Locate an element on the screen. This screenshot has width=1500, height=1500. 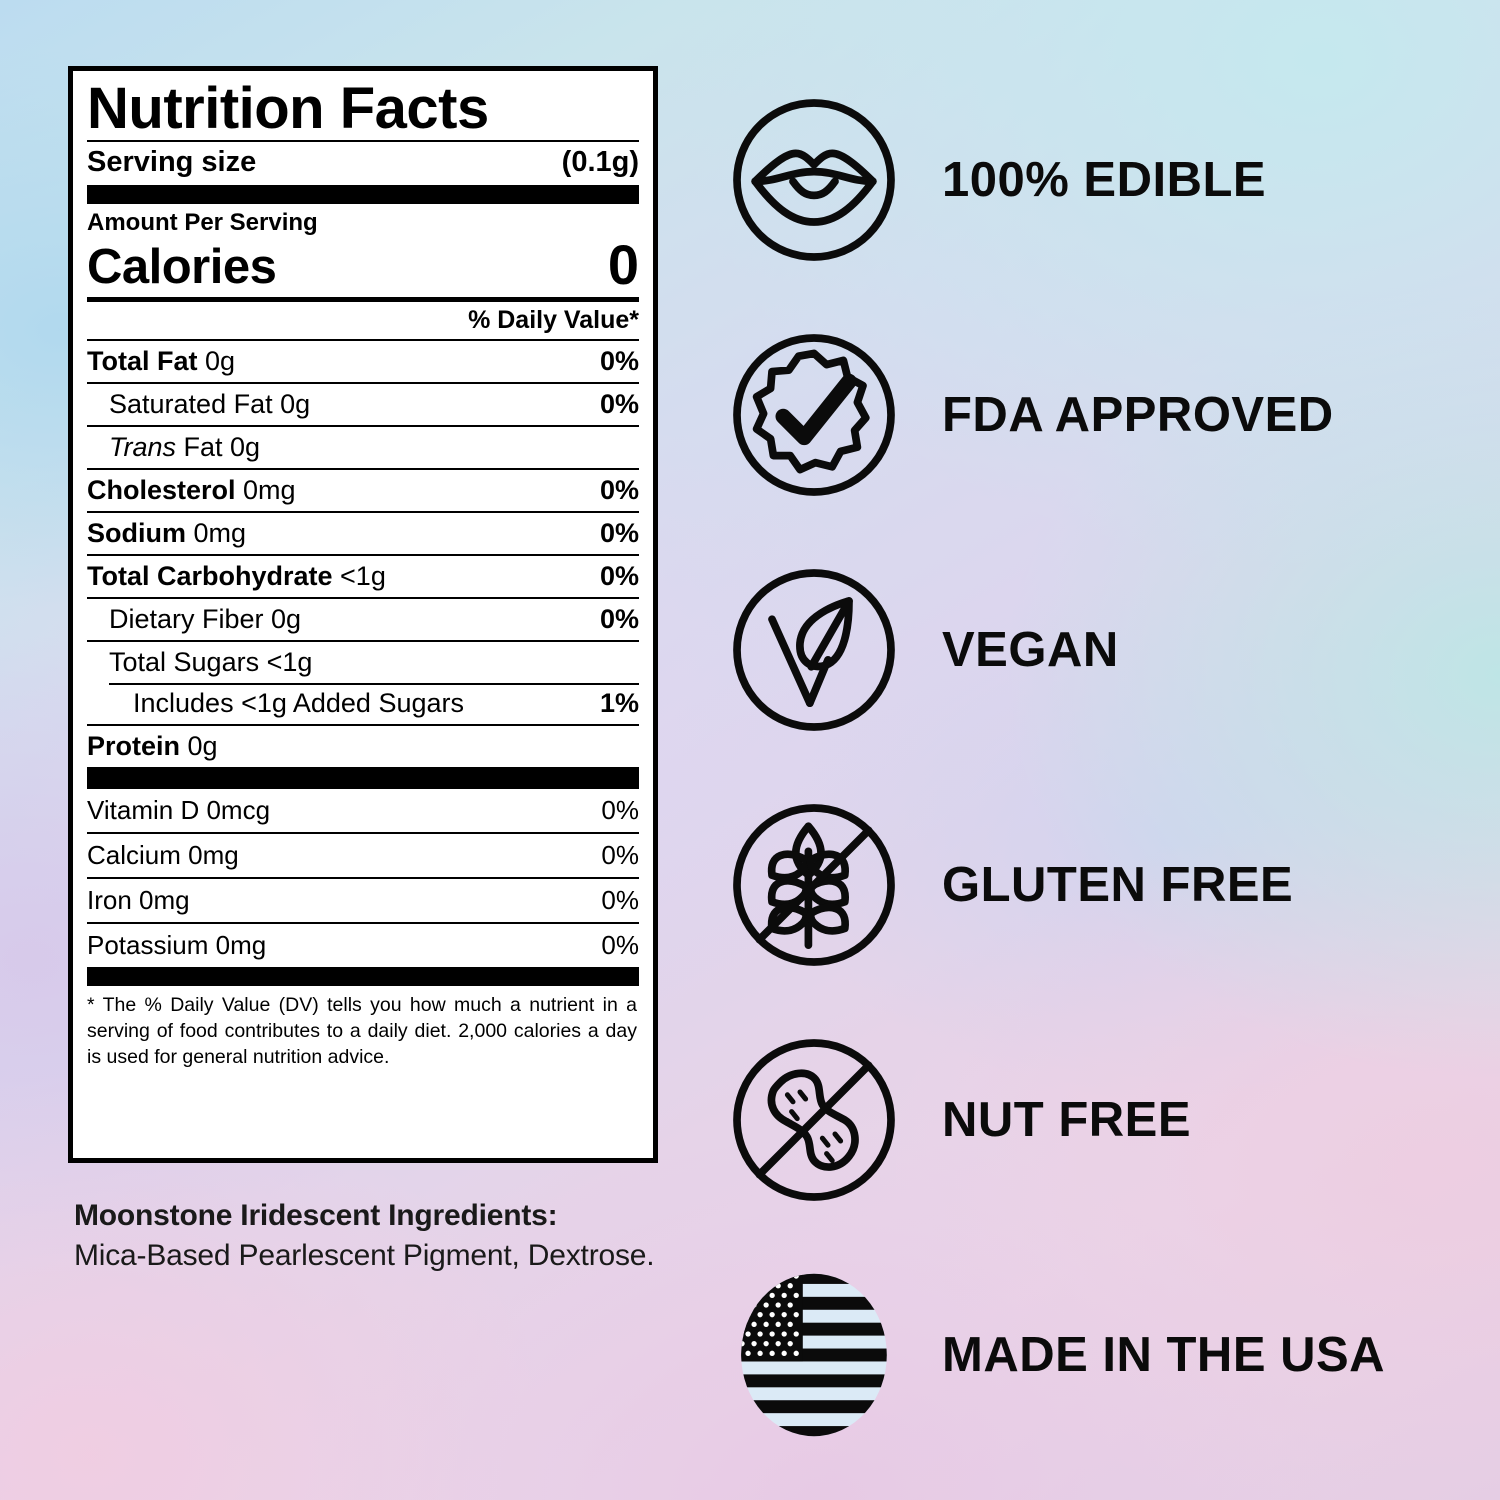
daily-value-header: % Daily Value* is located at coordinates (553, 319).